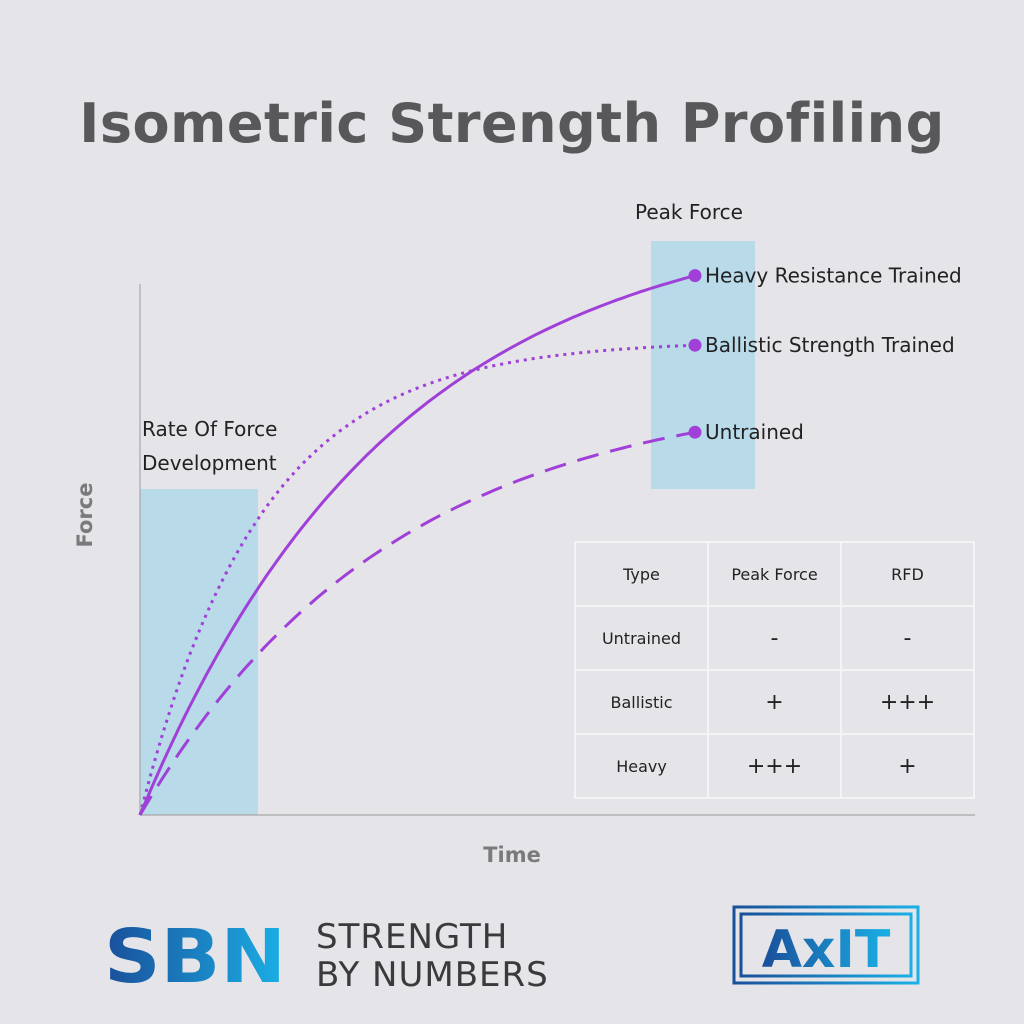  What do you see at coordinates (512, 855) in the screenshot?
I see `x-axis-label: Time` at bounding box center [512, 855].